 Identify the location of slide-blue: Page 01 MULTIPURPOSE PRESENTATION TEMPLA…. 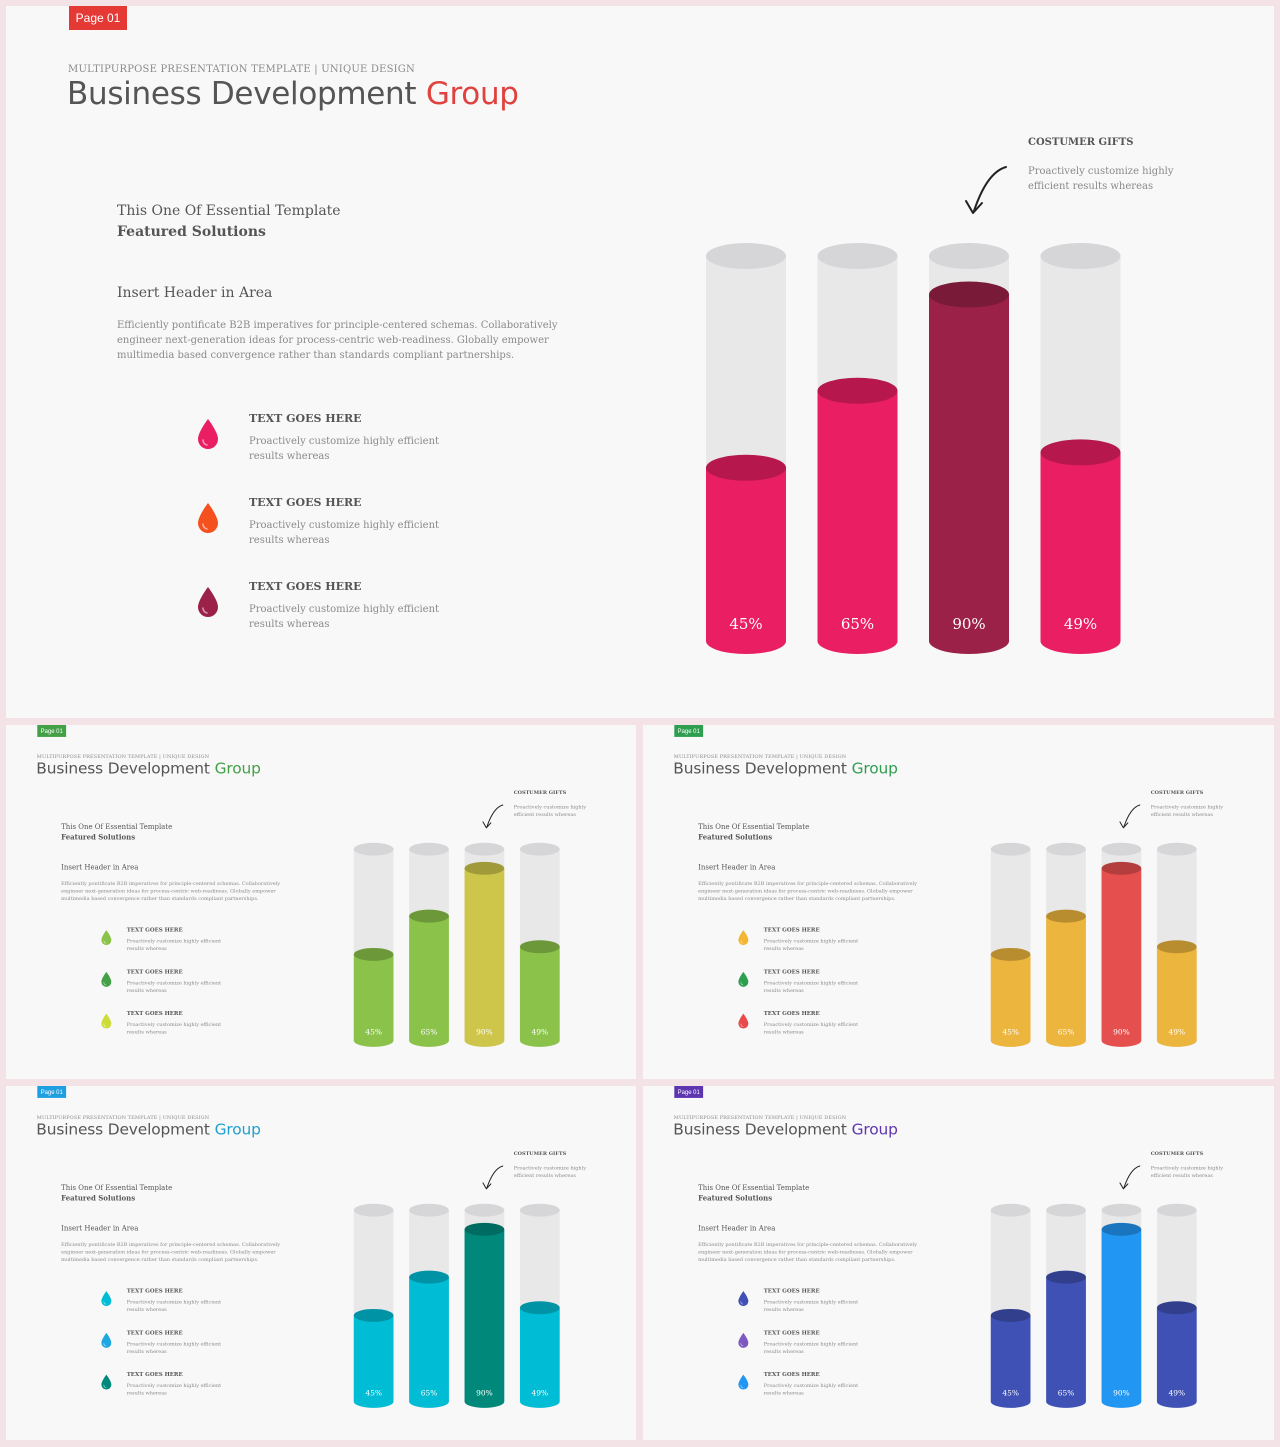
(958, 1263).